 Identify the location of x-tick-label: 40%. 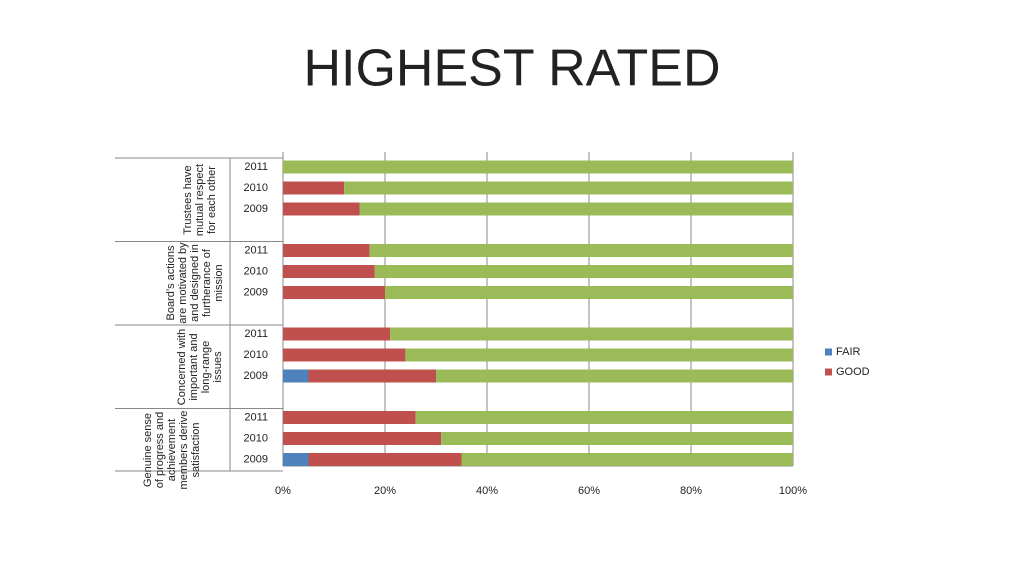
(487, 491).